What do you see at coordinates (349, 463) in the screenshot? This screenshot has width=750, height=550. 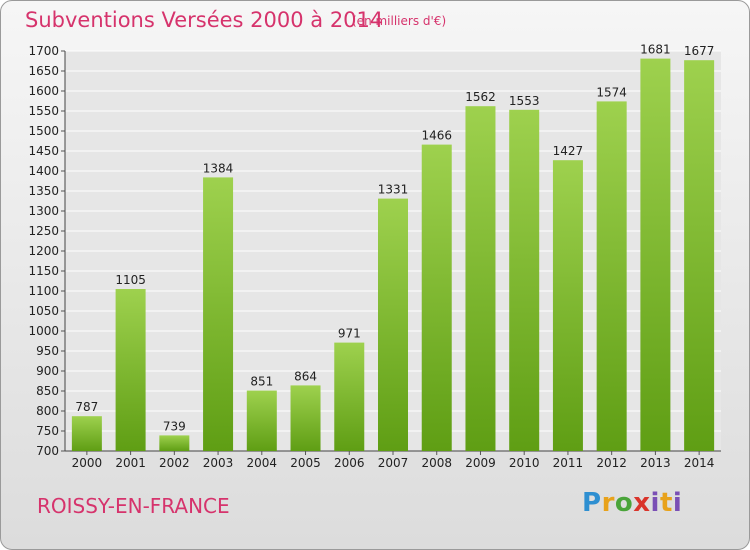 I see `x-tick-label: 2006` at bounding box center [349, 463].